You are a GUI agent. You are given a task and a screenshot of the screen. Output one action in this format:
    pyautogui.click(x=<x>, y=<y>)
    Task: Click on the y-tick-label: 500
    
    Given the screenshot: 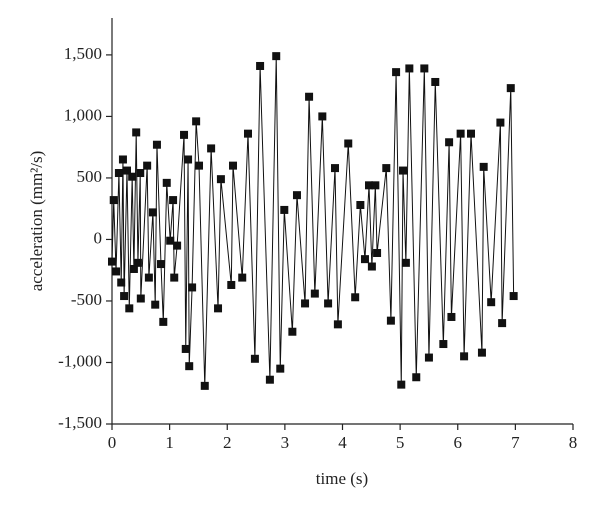 What is the action you would take?
    pyautogui.click(x=90, y=176)
    